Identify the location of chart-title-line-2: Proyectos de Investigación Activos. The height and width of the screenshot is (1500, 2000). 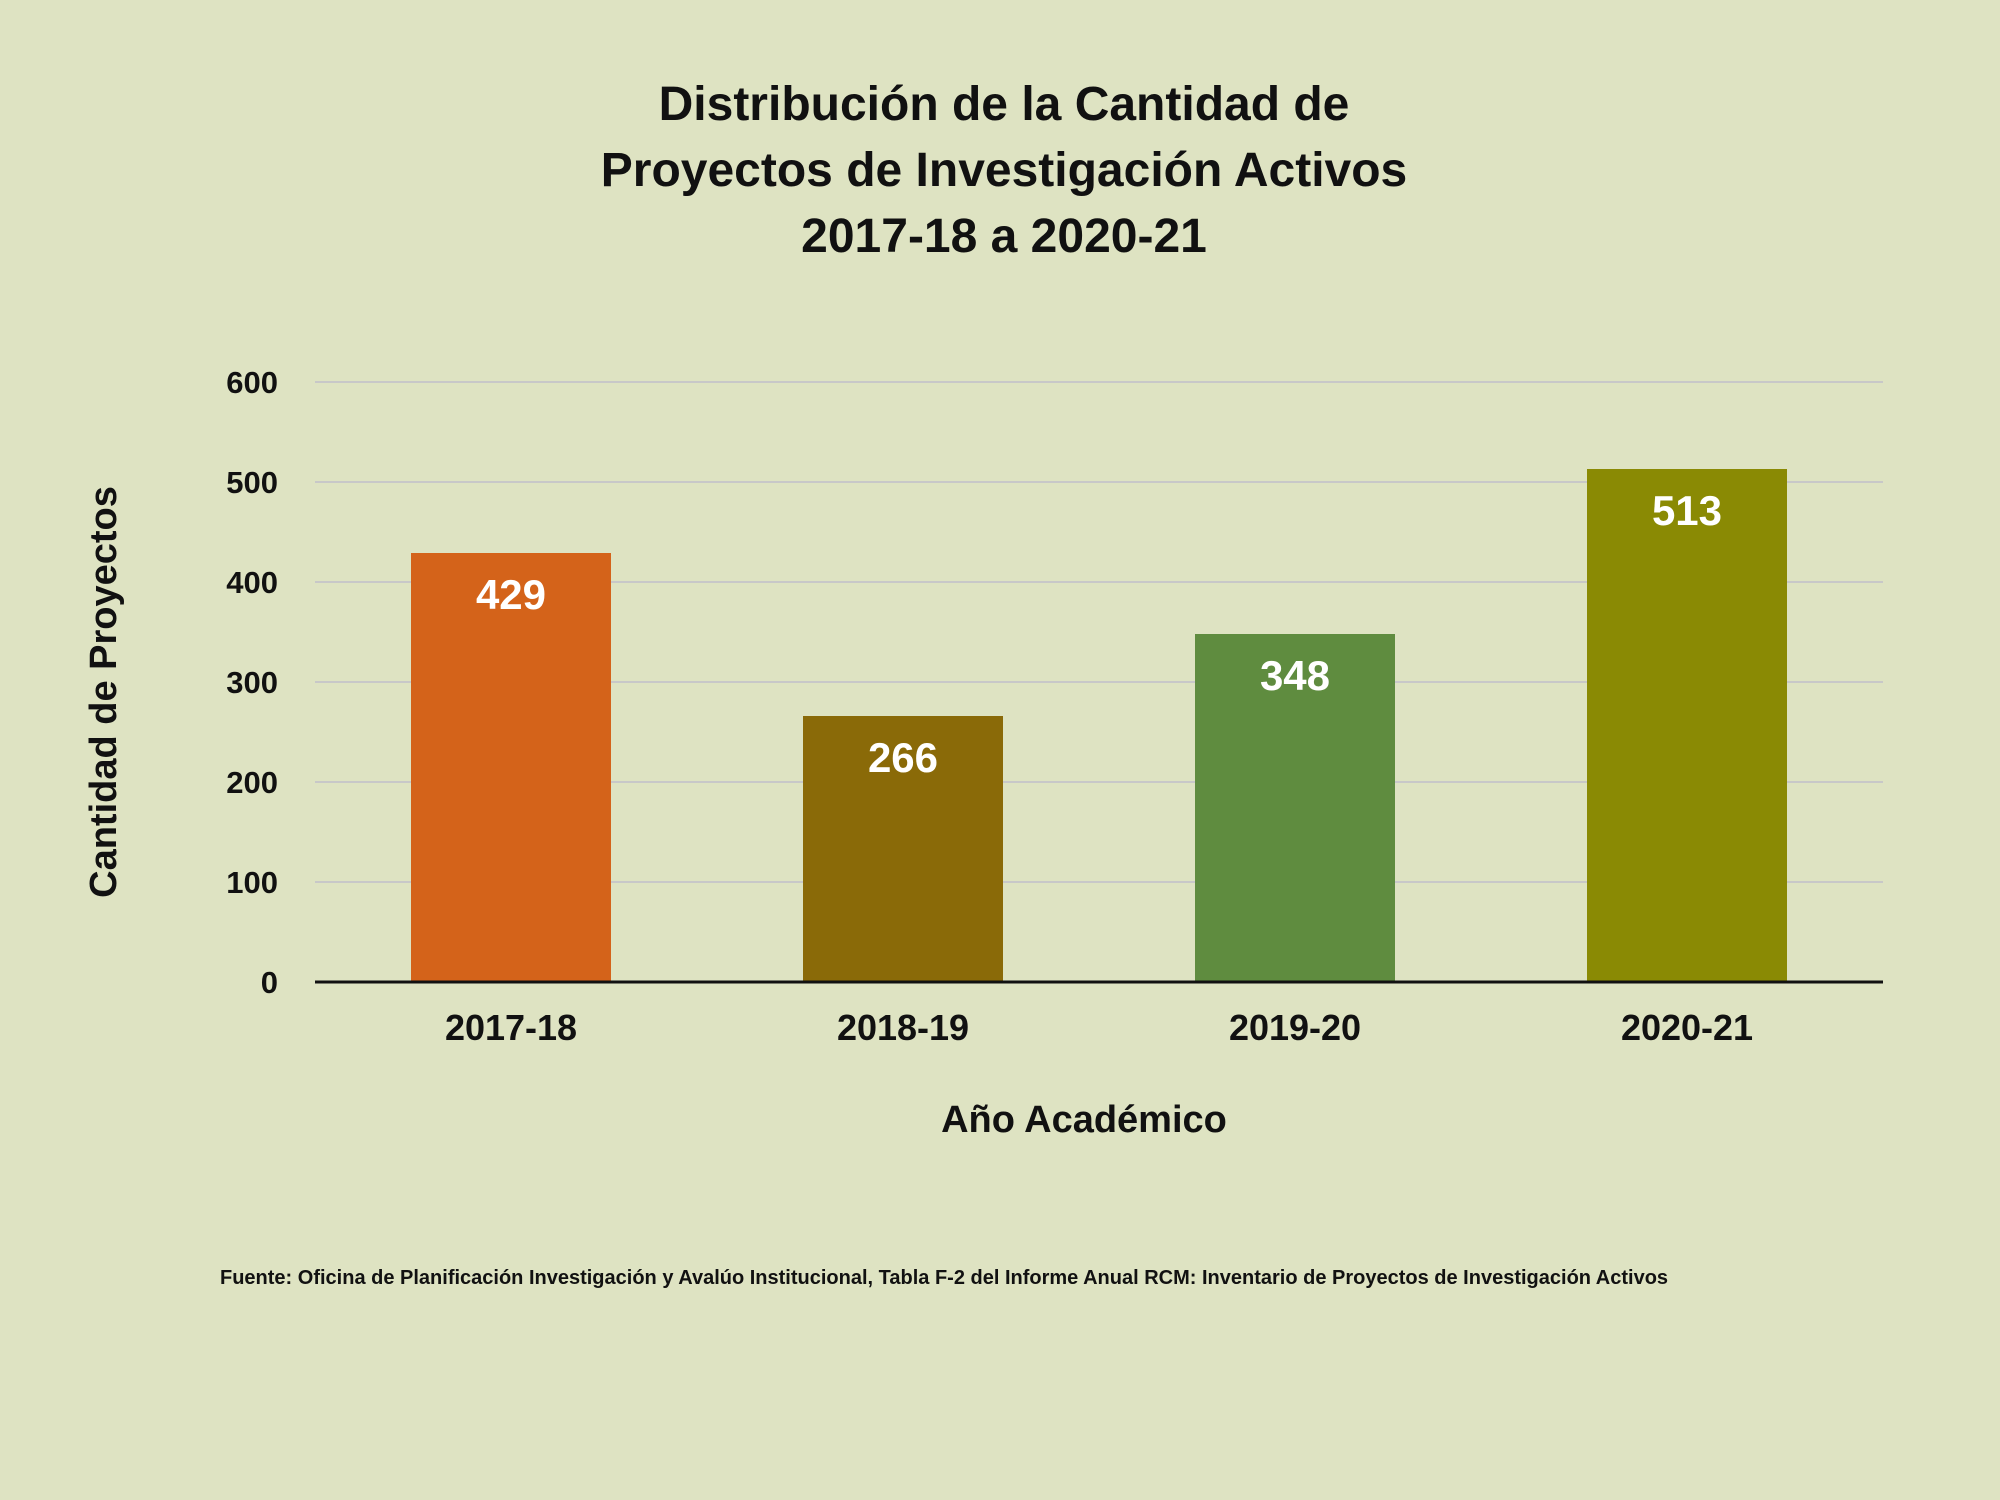
(1004, 170).